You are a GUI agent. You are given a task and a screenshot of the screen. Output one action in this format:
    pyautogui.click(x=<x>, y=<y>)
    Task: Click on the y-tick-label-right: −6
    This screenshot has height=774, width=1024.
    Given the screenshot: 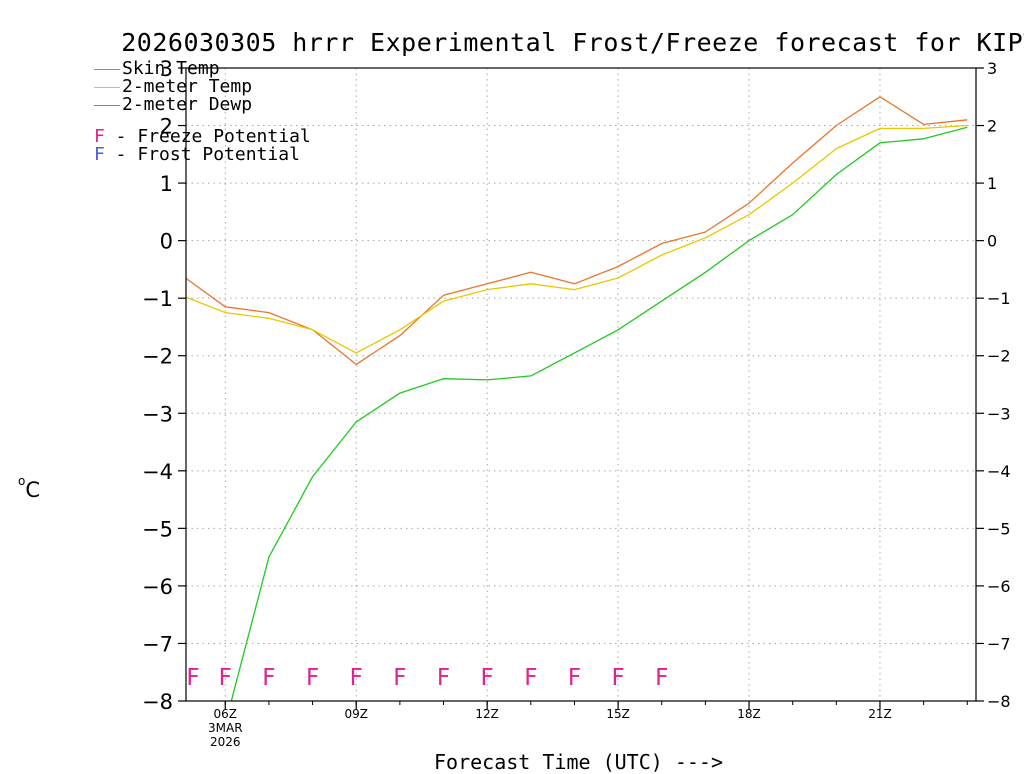 What is the action you would take?
    pyautogui.click(x=999, y=586)
    